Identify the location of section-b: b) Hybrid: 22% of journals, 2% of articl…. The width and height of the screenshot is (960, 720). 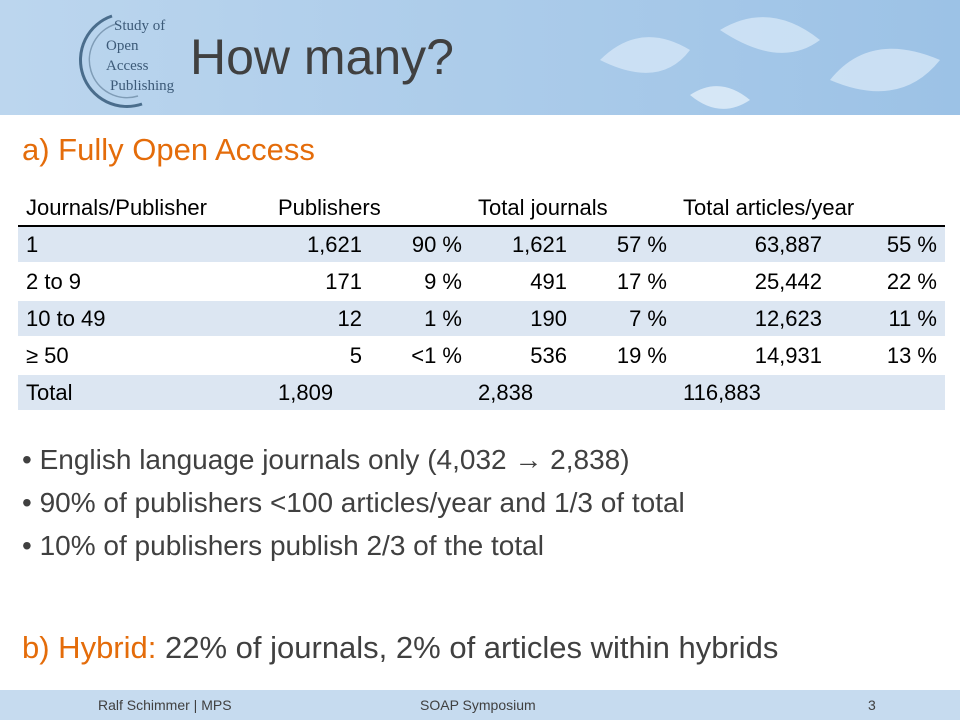
(400, 648).